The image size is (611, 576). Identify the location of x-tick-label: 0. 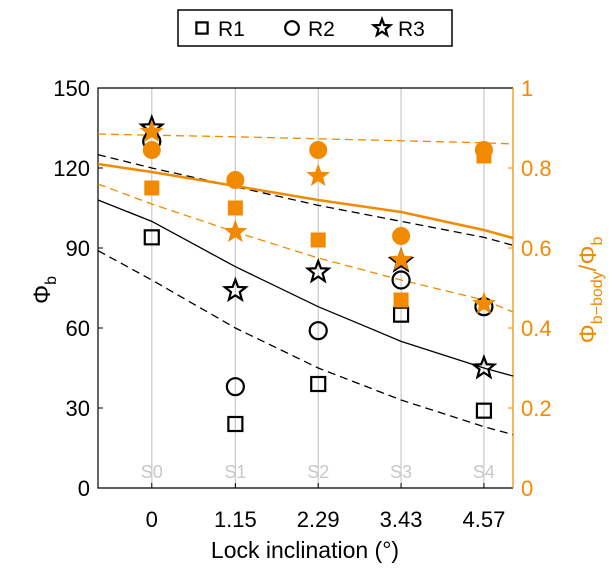
(152, 519).